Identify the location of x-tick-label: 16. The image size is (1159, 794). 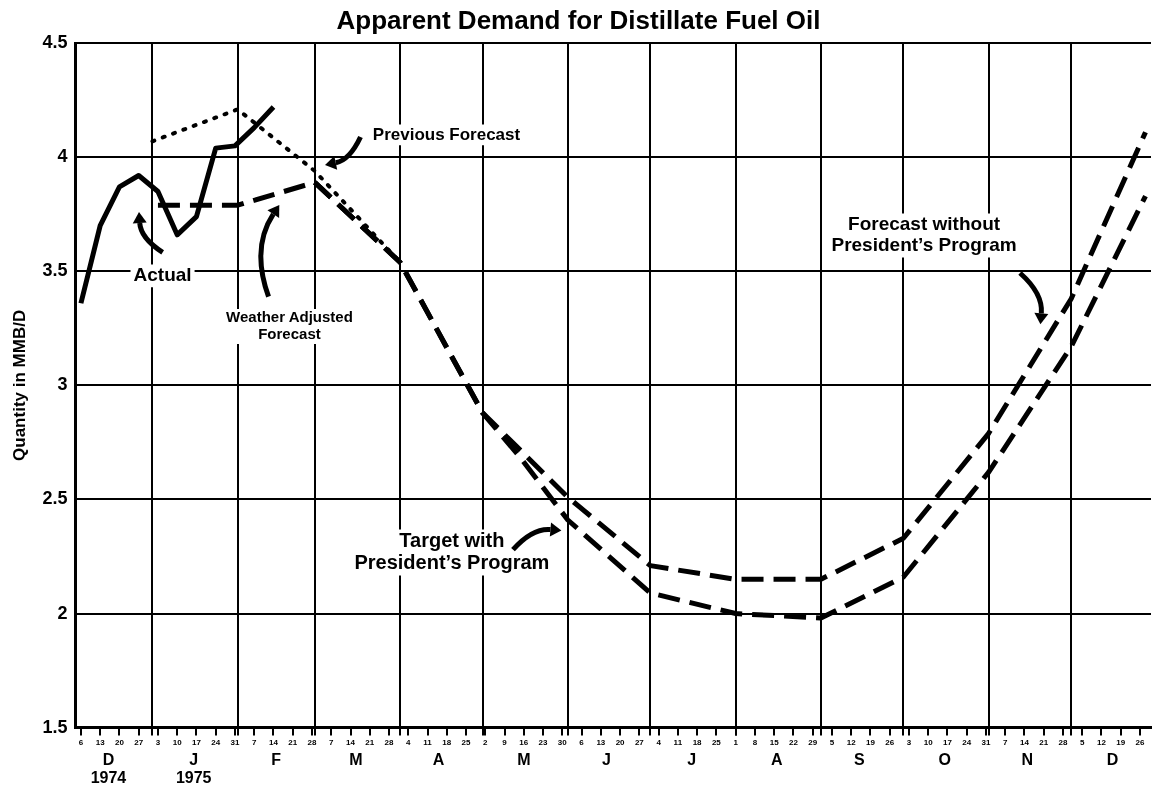
(524, 742).